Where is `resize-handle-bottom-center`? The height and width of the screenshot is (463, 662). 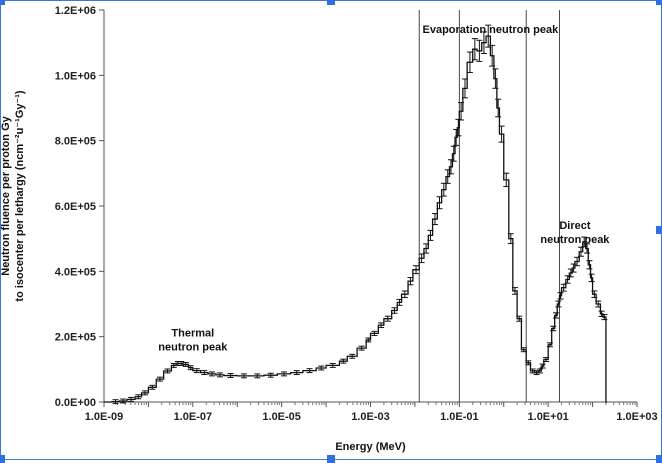 resize-handle-bottom-center is located at coordinates (331, 459).